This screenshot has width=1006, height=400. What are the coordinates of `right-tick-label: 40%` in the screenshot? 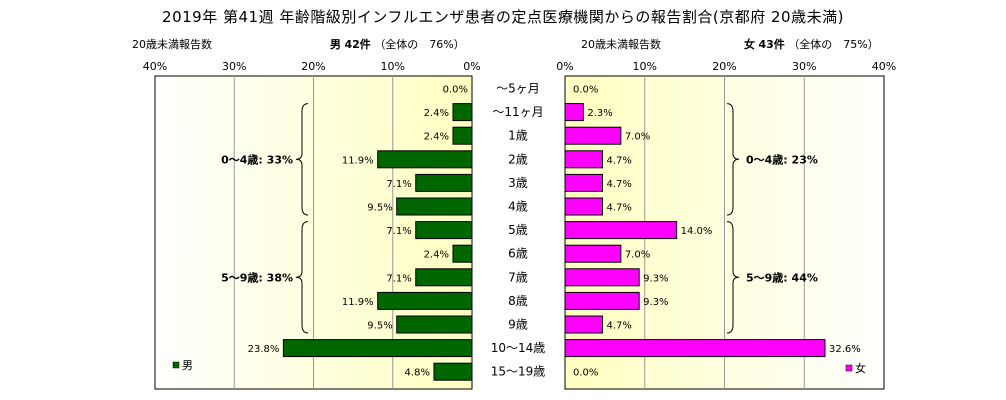 It's located at (884, 66).